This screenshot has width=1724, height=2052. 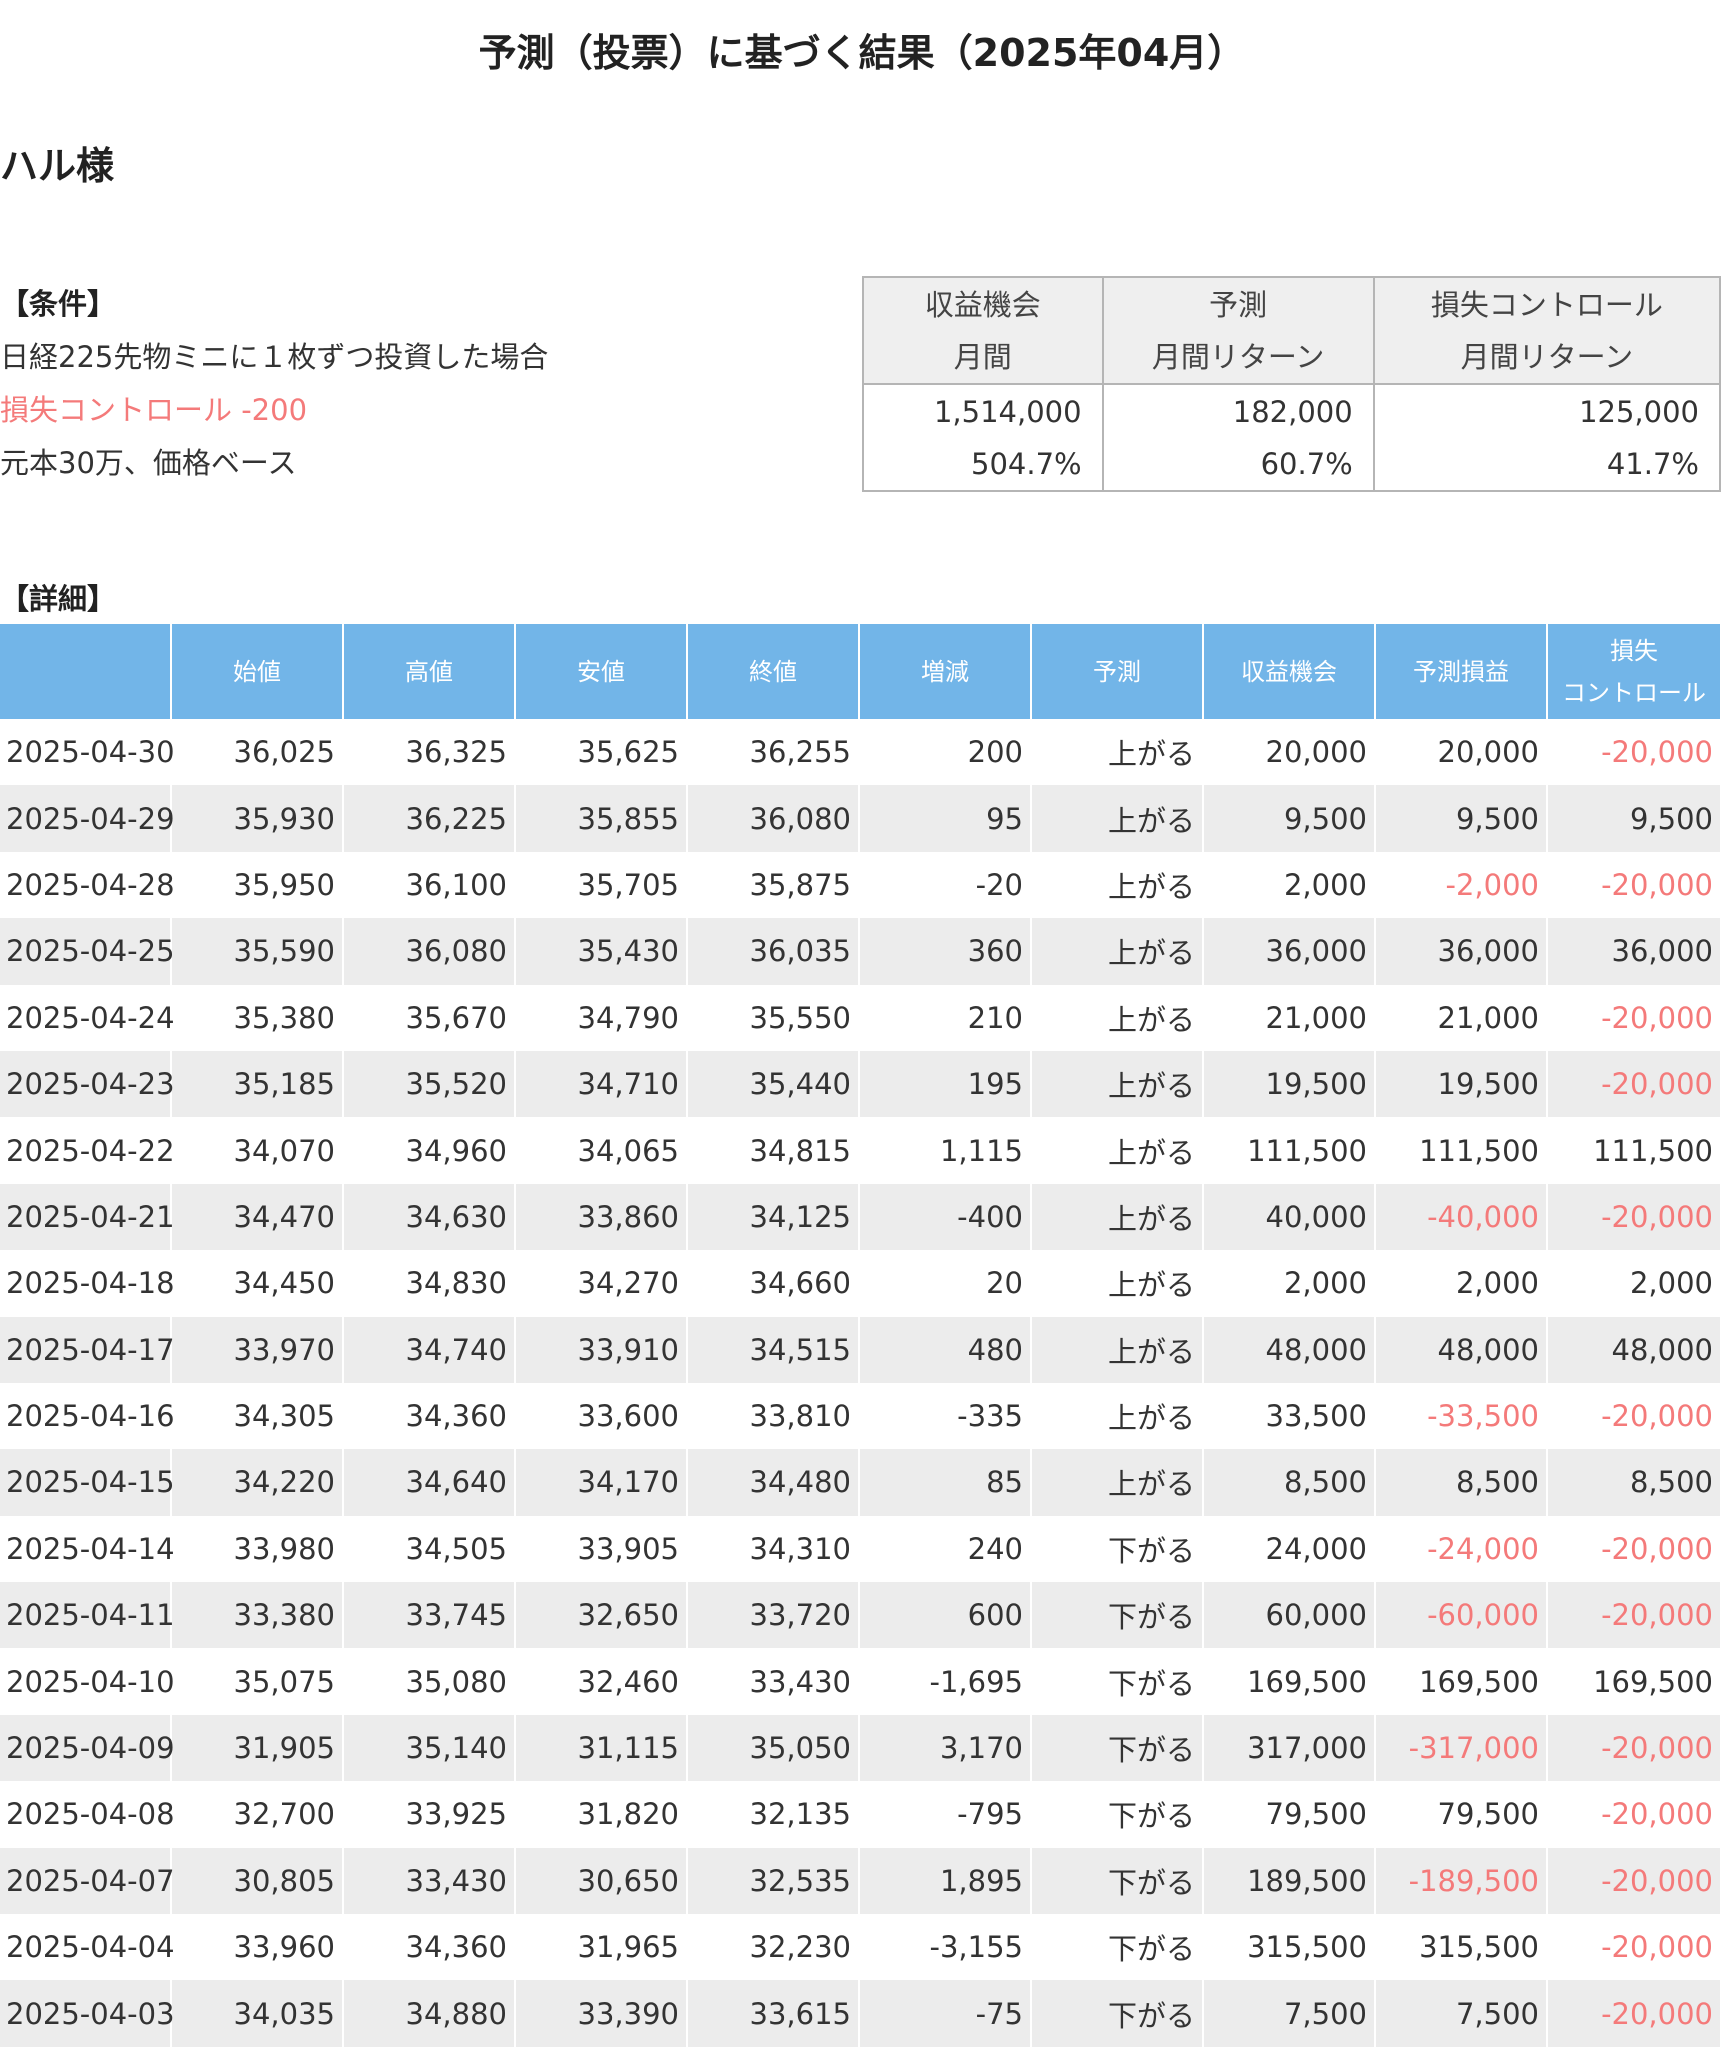 What do you see at coordinates (601, 1283) in the screenshot?
I see `table-cell: 34,270` at bounding box center [601, 1283].